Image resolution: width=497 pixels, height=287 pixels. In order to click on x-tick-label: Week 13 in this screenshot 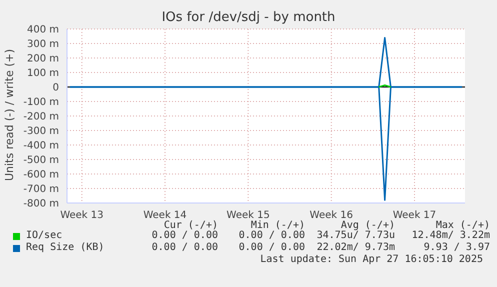, I will do `click(82, 216)`.